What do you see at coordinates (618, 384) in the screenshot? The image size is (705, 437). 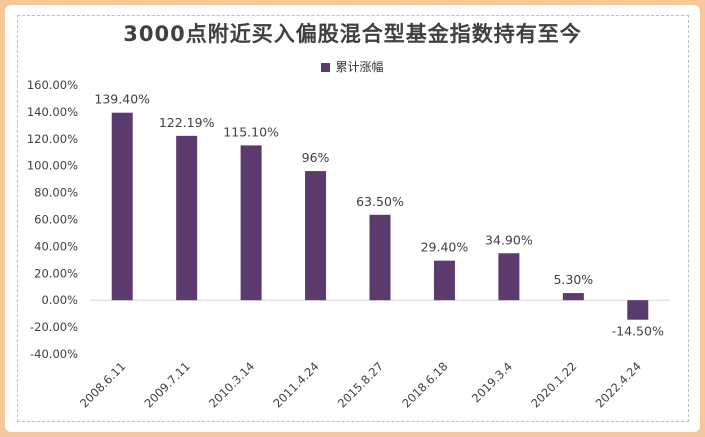 I see `x-tick-label: 2022.4.24` at bounding box center [618, 384].